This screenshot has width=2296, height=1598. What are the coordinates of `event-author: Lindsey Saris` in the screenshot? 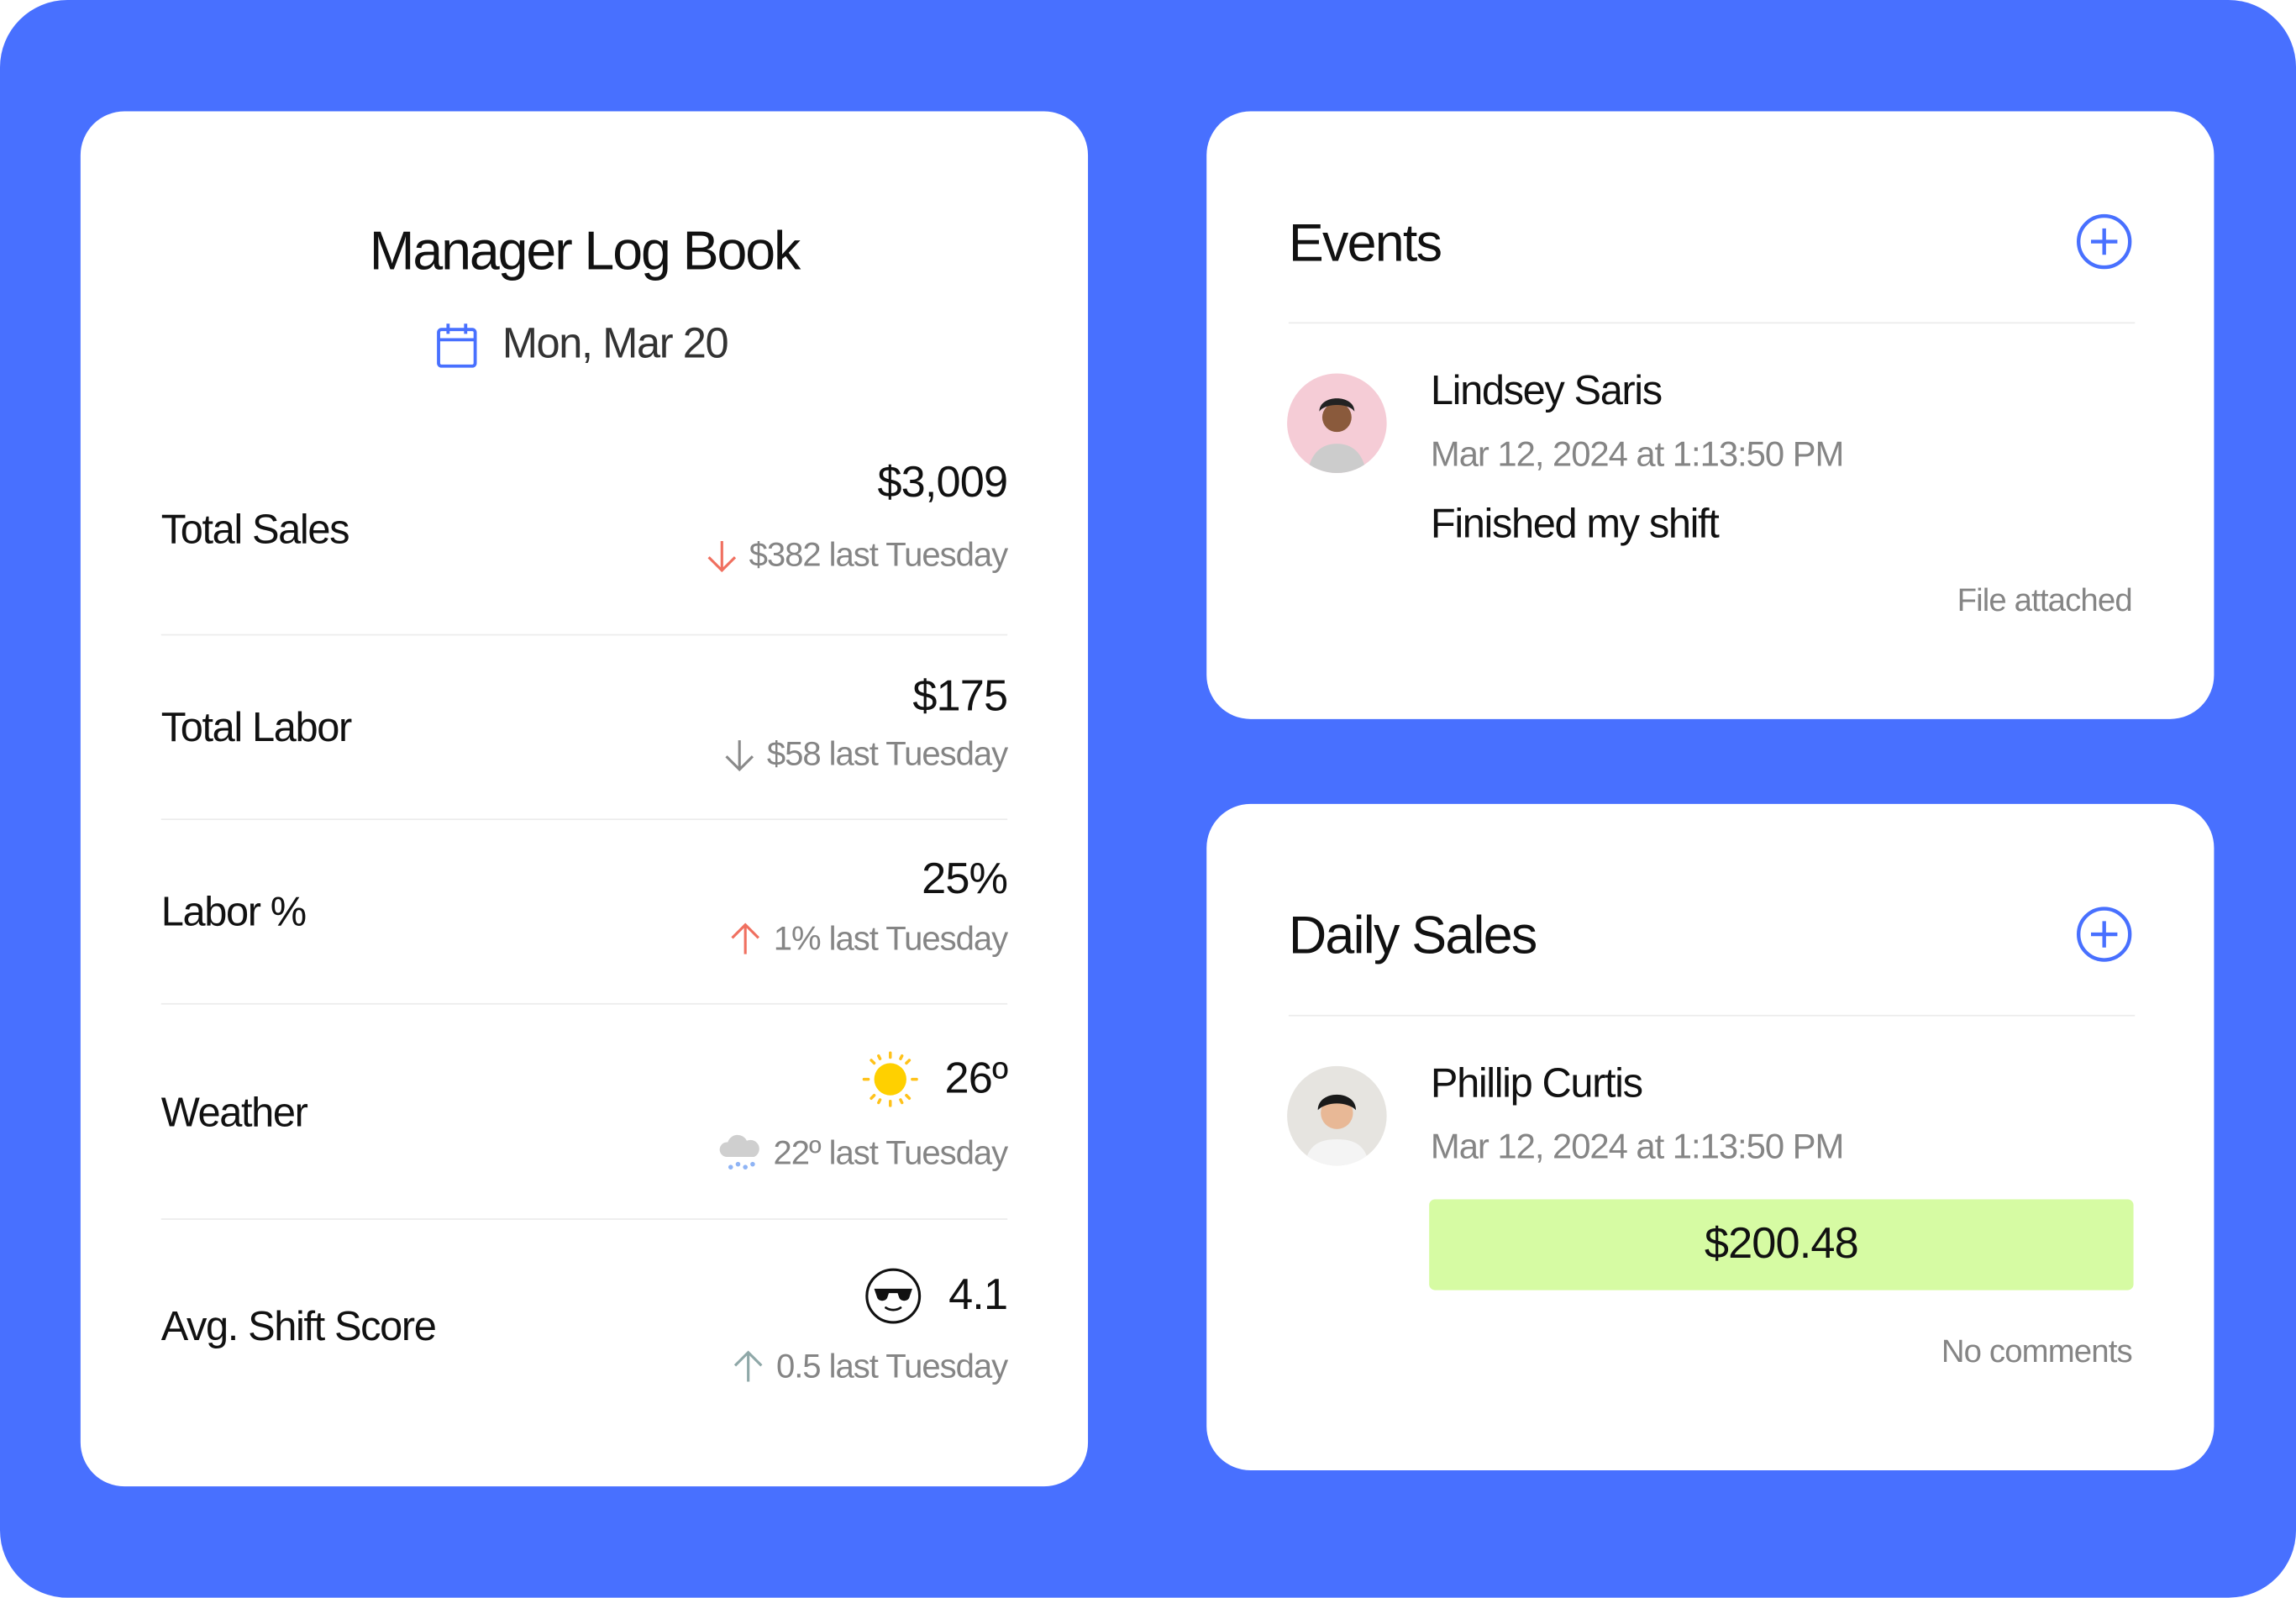 It's located at (1546, 390).